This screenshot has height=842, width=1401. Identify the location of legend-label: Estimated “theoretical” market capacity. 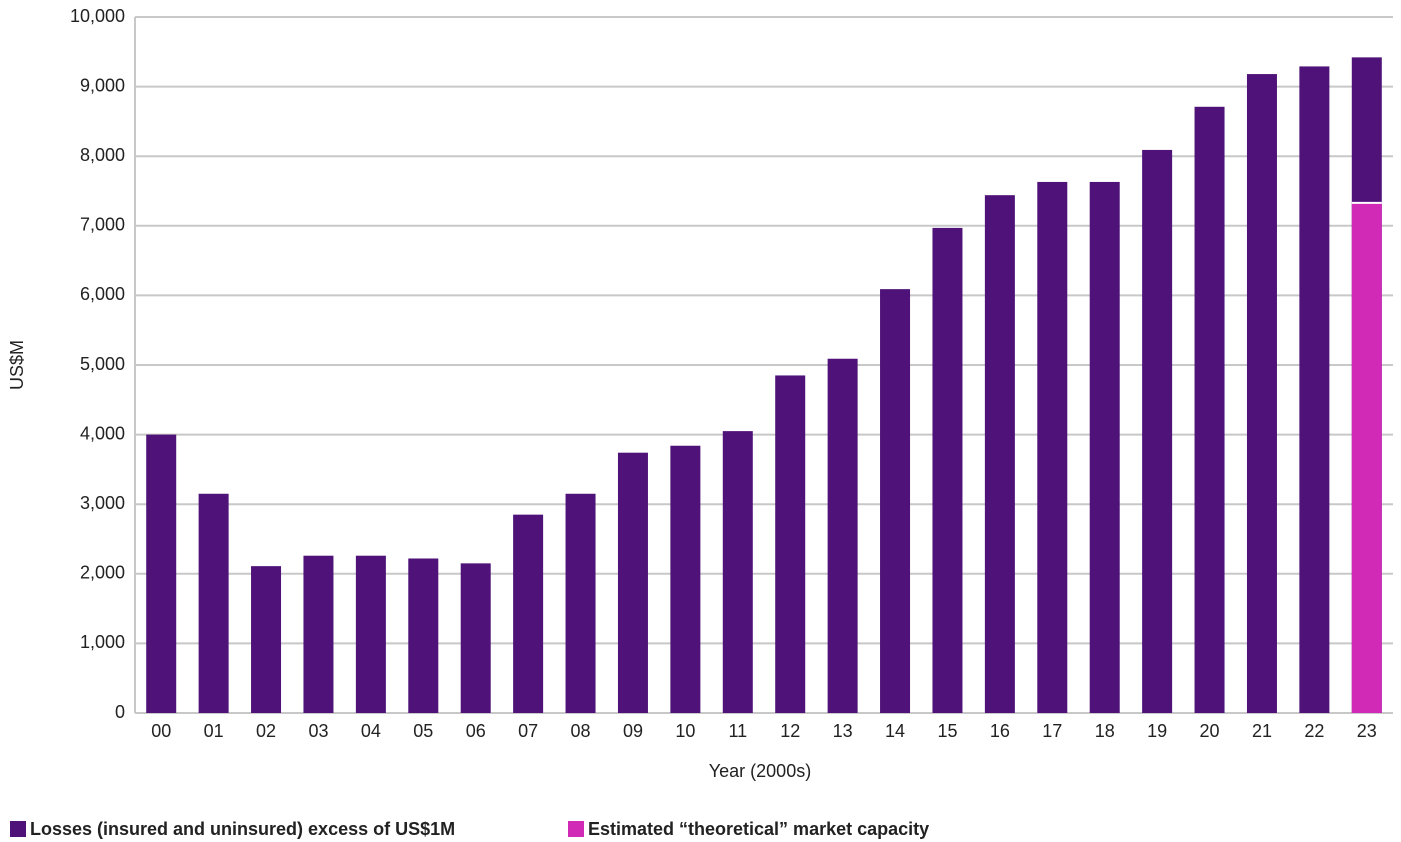
(758, 829).